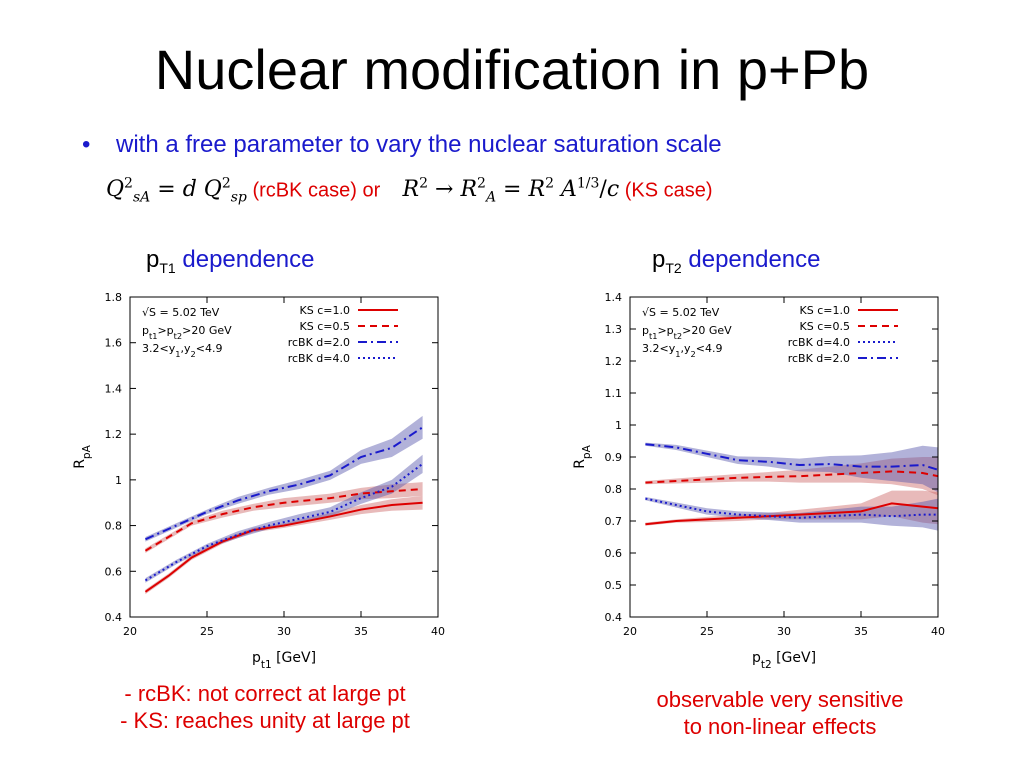  I want to click on y-tick-label: 1.8, so click(114, 297).